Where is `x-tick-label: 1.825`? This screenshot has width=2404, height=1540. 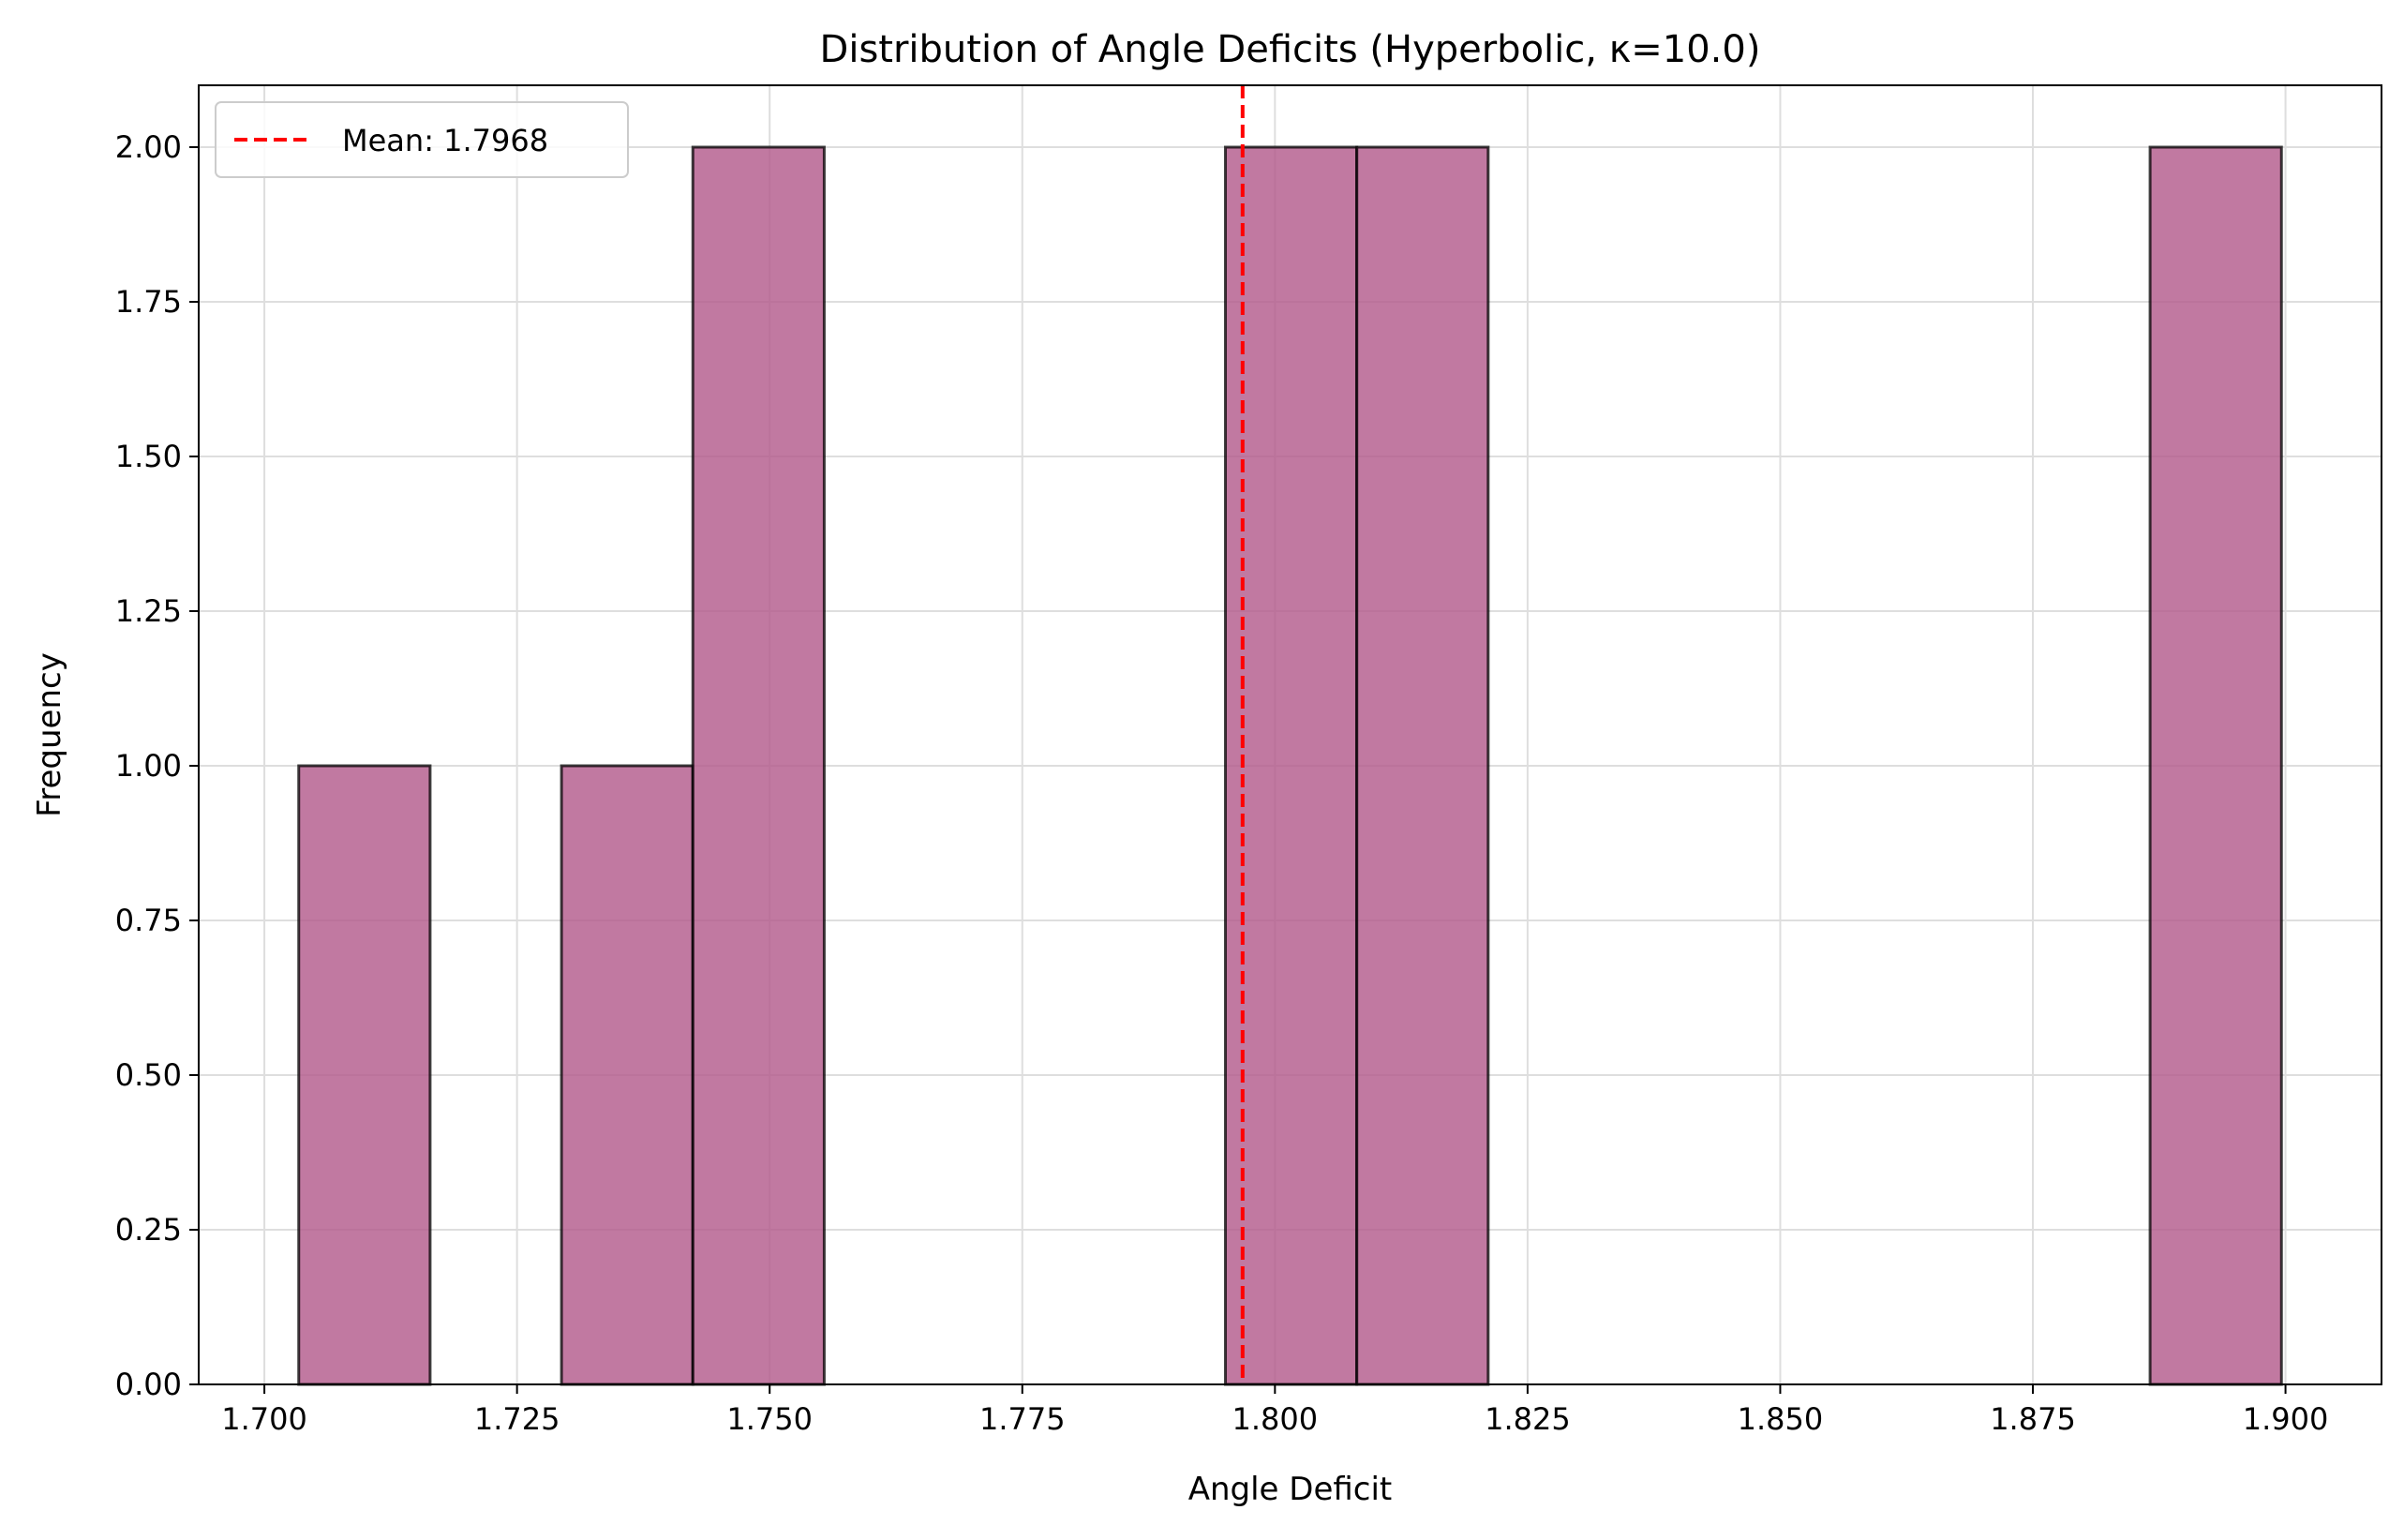
x-tick-label: 1.825 is located at coordinates (1528, 1419).